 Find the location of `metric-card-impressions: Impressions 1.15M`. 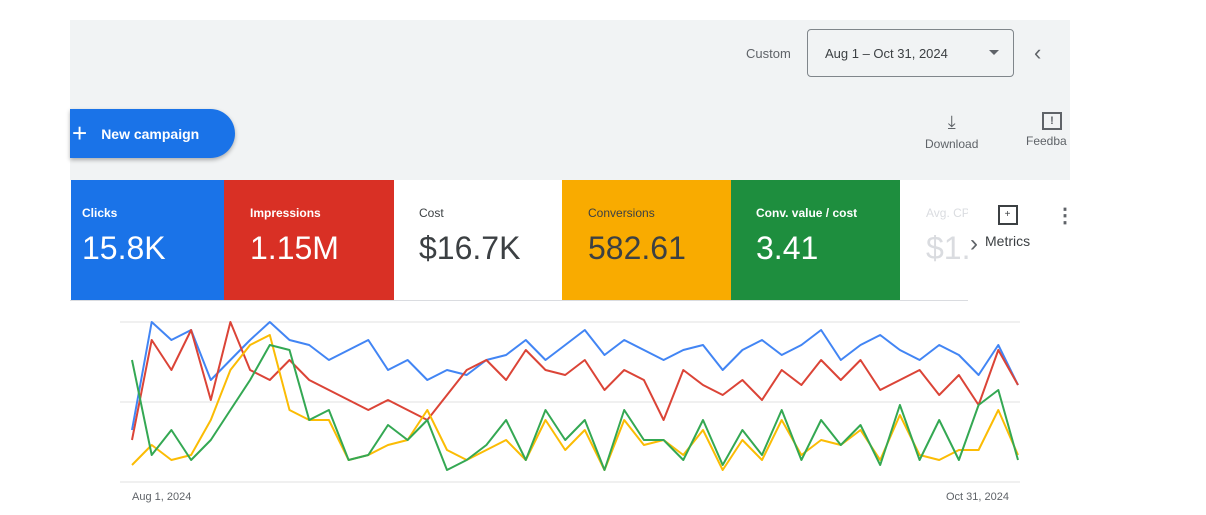

metric-card-impressions: Impressions 1.15M is located at coordinates (309, 240).